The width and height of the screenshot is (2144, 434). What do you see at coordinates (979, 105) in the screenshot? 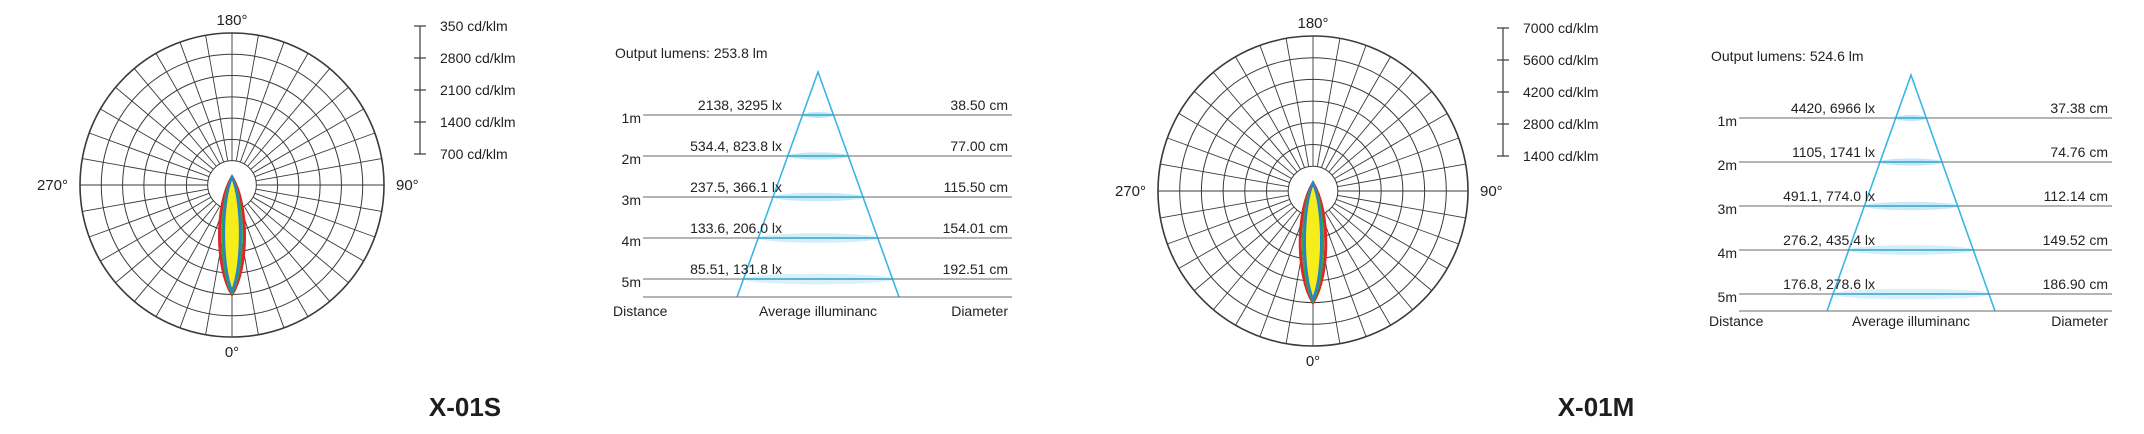
I see `row-diameter: 38.50 cm` at bounding box center [979, 105].